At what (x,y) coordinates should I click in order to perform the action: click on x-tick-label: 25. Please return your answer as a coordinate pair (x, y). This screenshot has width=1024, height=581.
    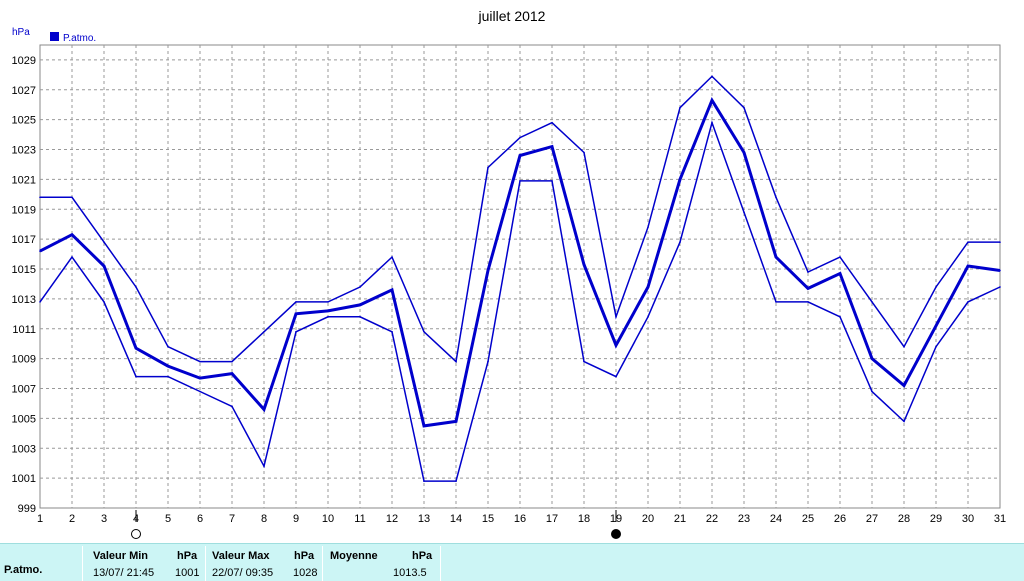
    Looking at the image, I should click on (808, 519).